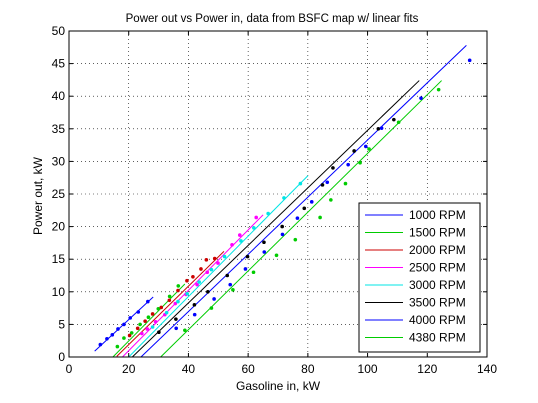 This screenshot has width=538, height=403. Describe the element at coordinates (437, 320) in the screenshot. I see `legend-label: 4000 RPM` at that location.